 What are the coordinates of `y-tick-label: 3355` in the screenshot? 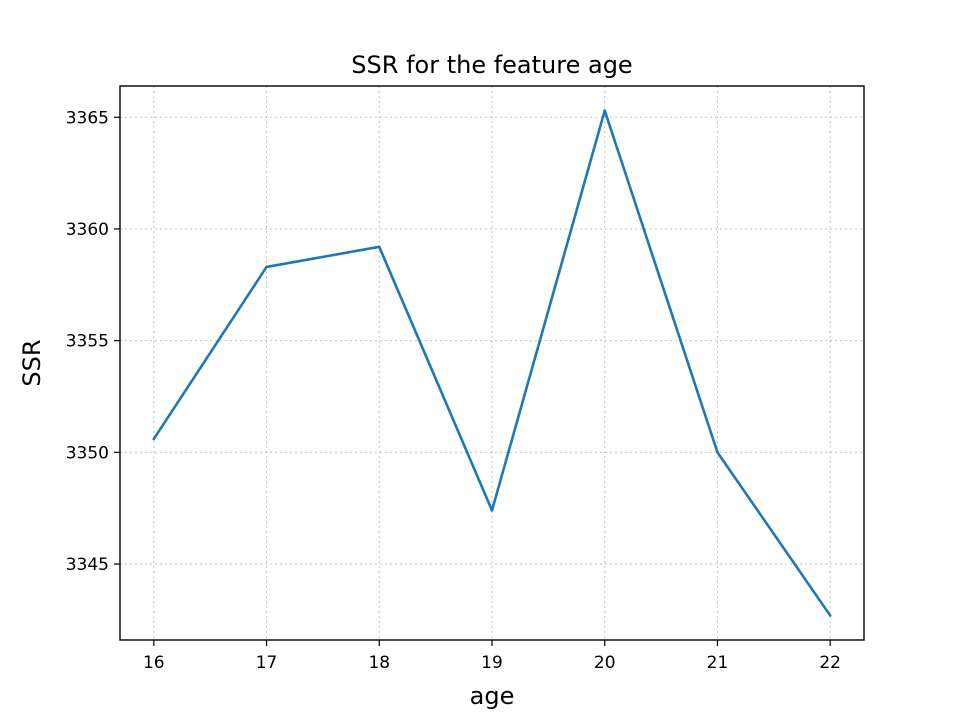 It's located at (87, 342).